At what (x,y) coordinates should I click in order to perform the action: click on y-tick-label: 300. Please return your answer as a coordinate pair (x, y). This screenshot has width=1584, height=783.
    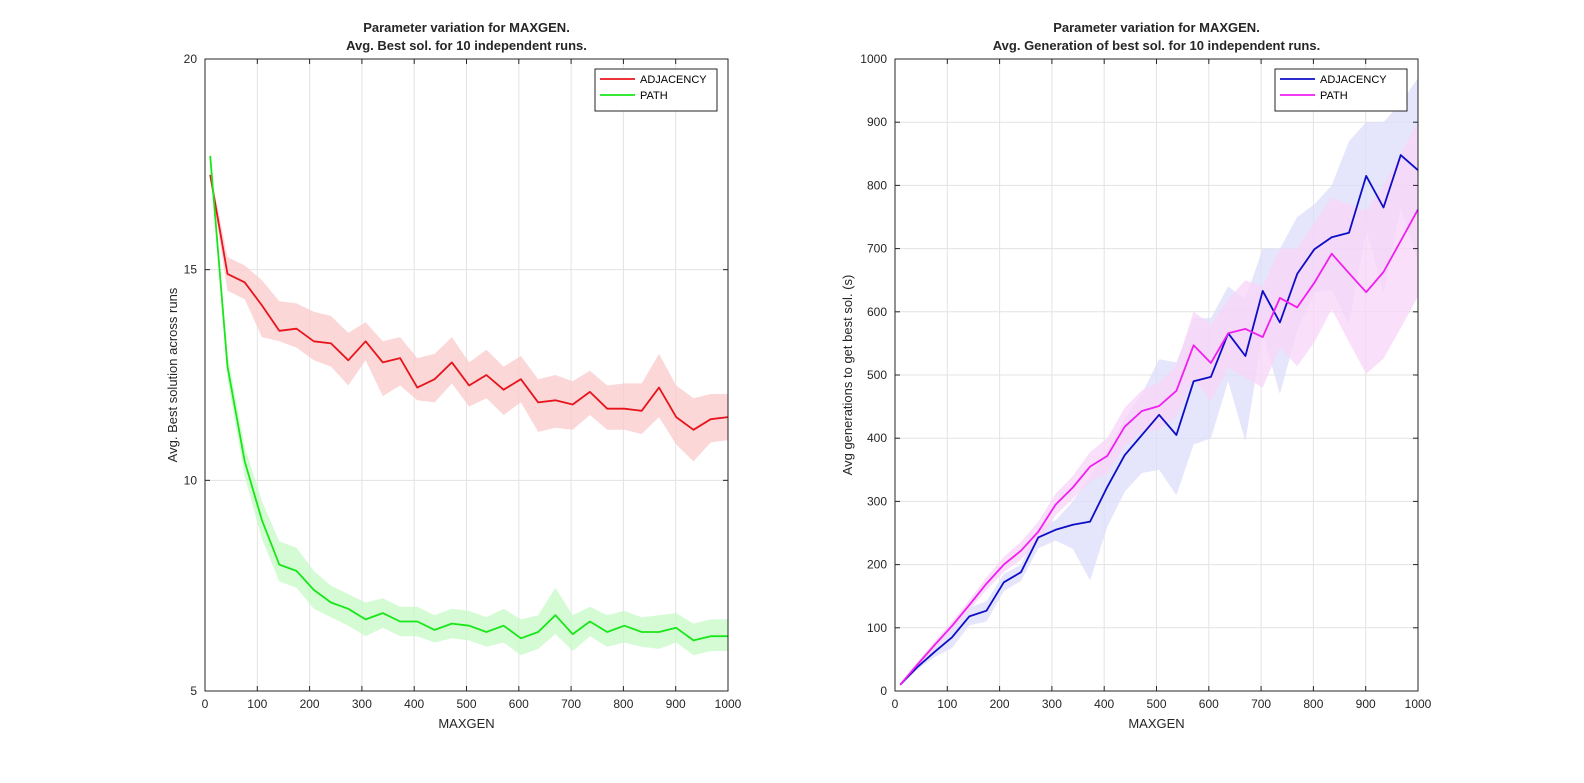
    Looking at the image, I should click on (877, 501).